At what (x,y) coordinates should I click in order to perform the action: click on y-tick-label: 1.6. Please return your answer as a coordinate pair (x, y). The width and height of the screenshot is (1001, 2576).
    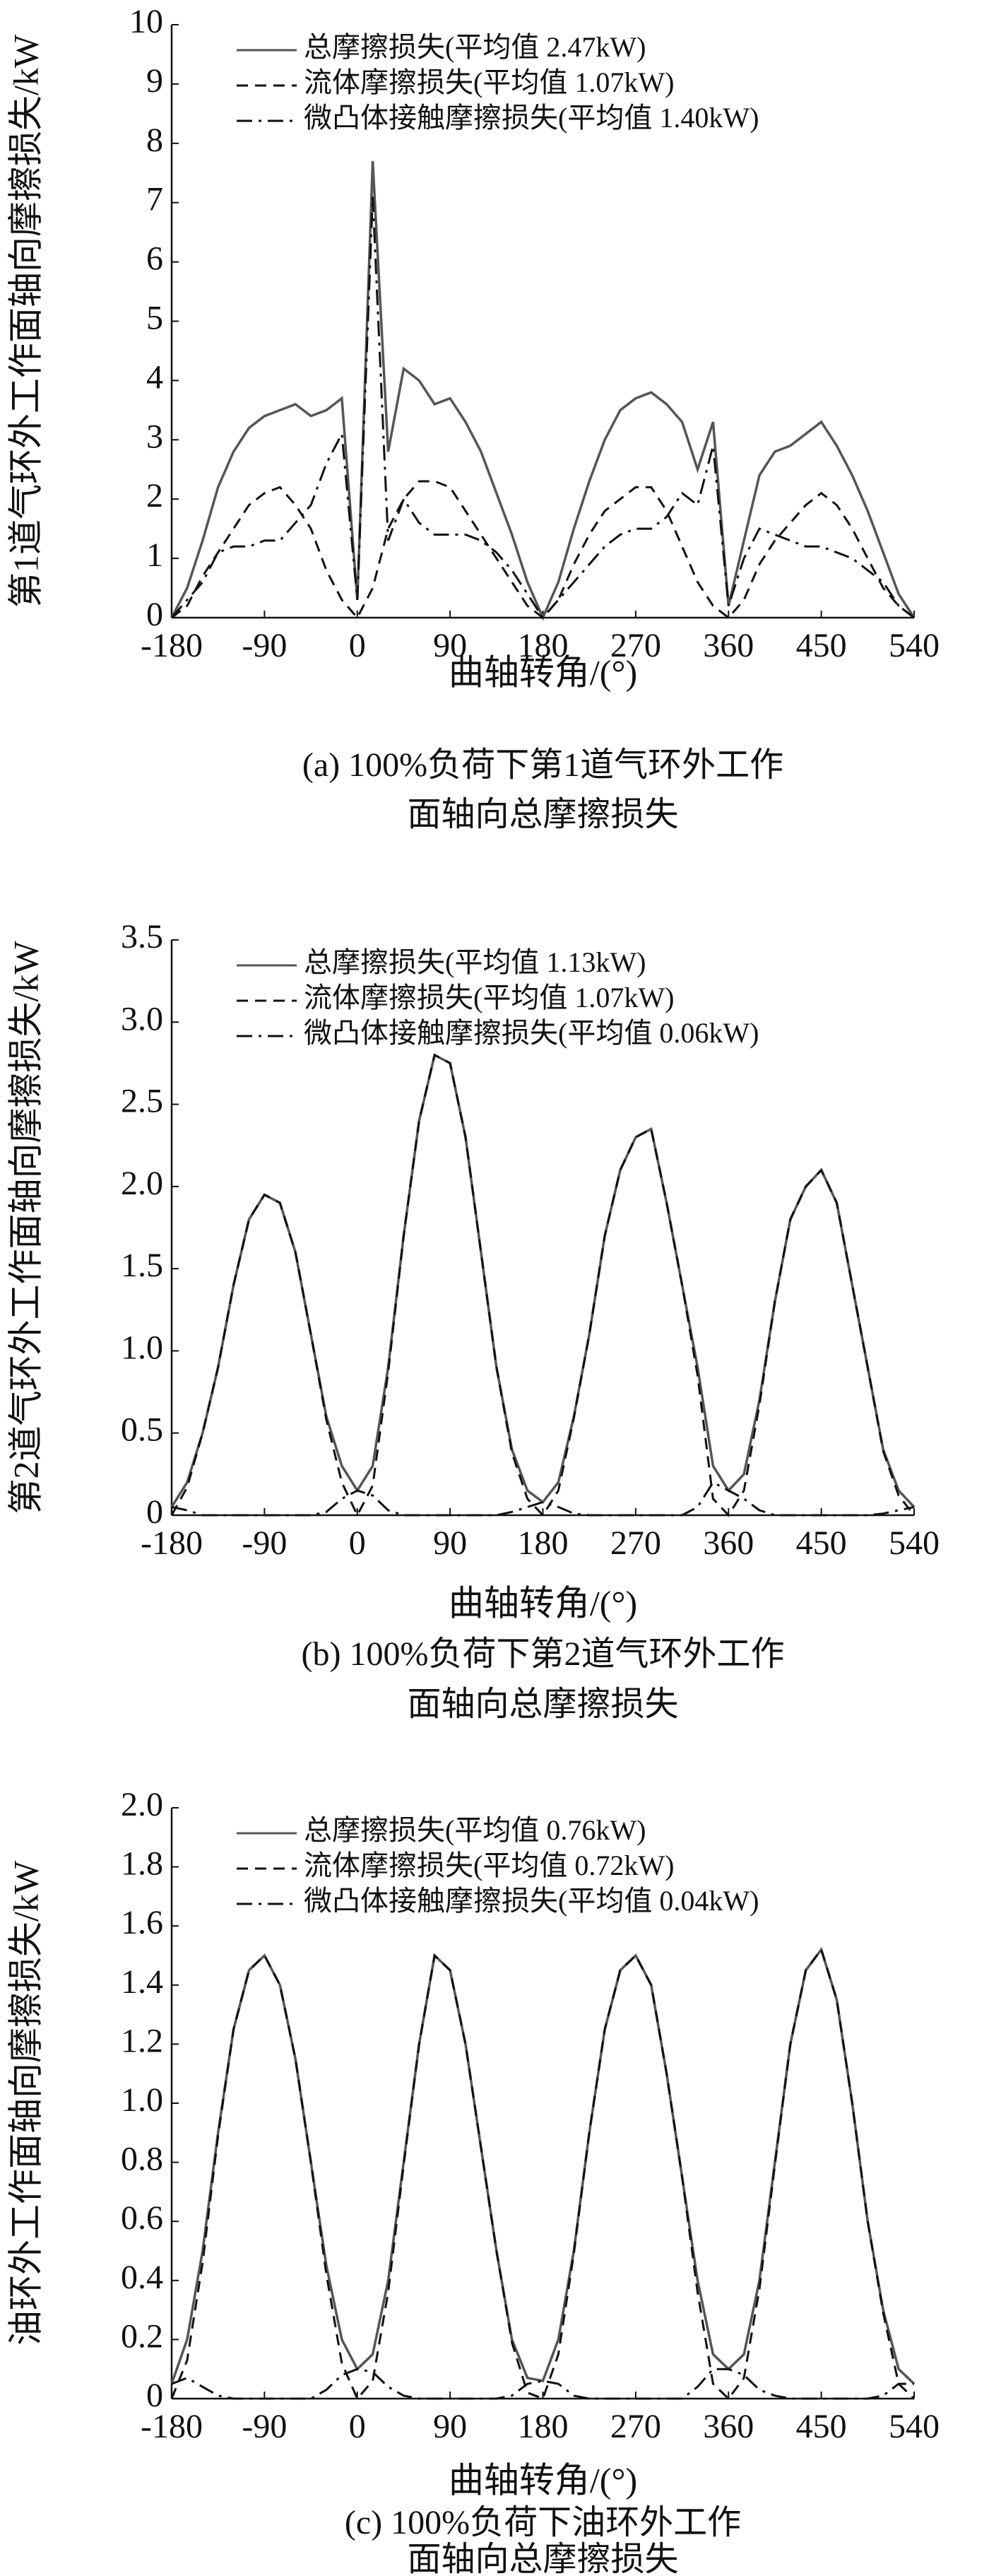
    Looking at the image, I should click on (142, 1922).